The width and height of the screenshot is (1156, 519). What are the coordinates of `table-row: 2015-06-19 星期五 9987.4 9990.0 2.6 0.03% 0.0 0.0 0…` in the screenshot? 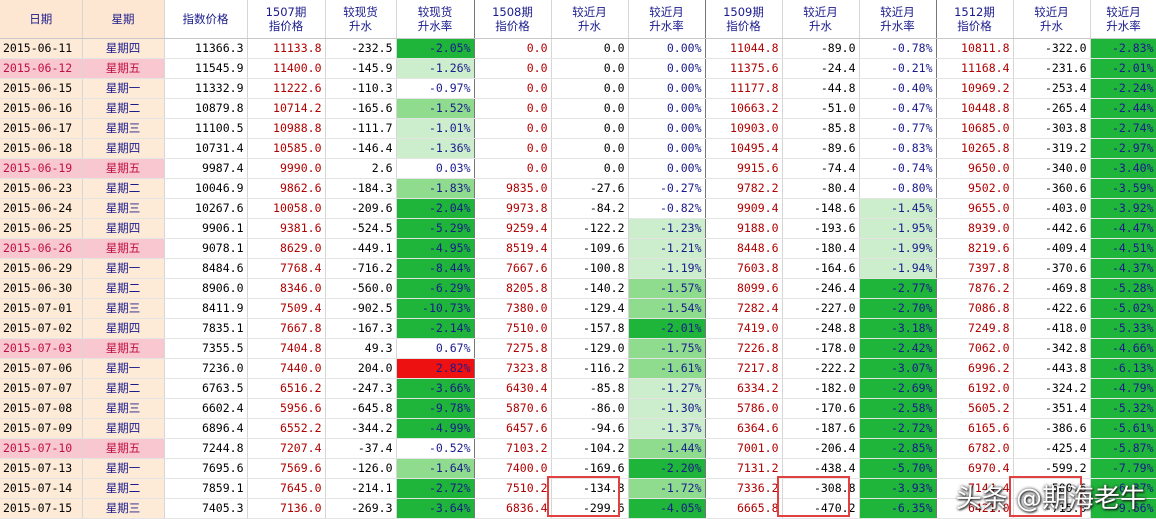 It's located at (578, 168).